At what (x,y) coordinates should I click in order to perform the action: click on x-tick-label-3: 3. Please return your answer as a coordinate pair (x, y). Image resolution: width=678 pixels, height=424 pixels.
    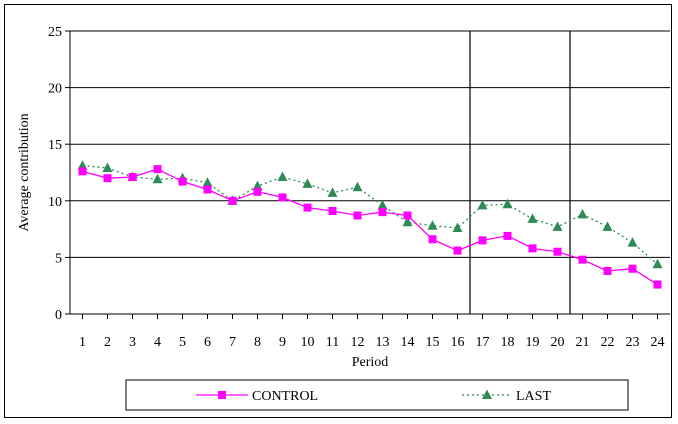
    Looking at the image, I should click on (132, 342).